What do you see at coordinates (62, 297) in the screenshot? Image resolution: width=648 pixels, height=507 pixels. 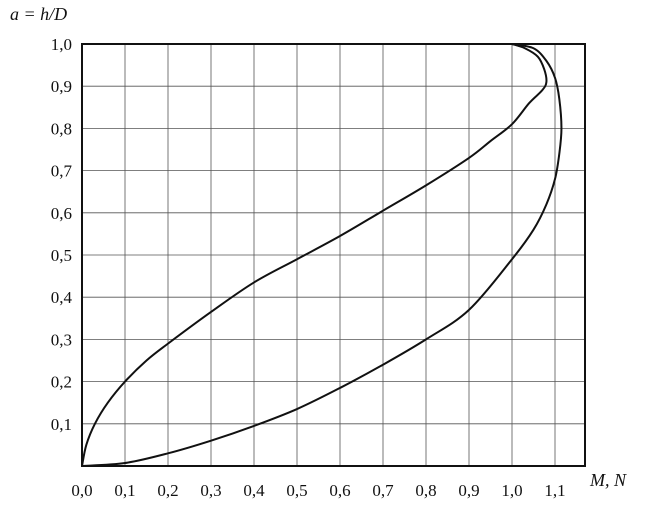 I see `y-tick-label: 0,4` at bounding box center [62, 297].